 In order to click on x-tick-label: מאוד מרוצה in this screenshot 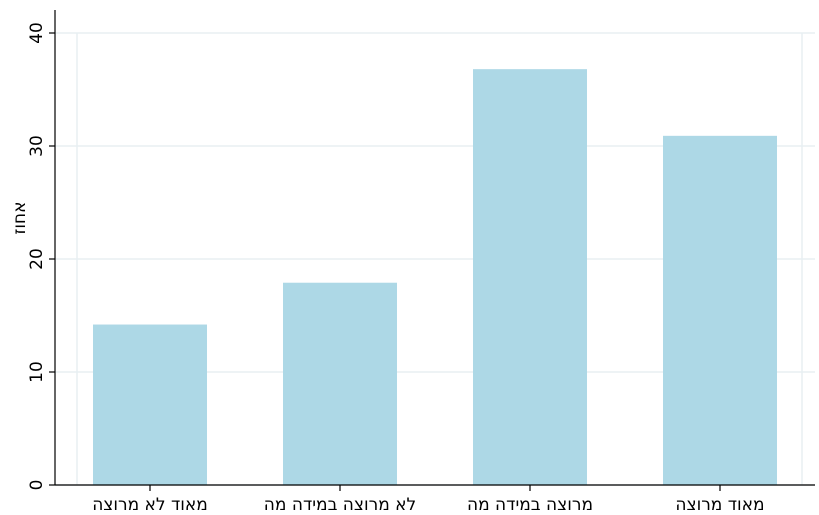, I will do `click(719, 505)`.